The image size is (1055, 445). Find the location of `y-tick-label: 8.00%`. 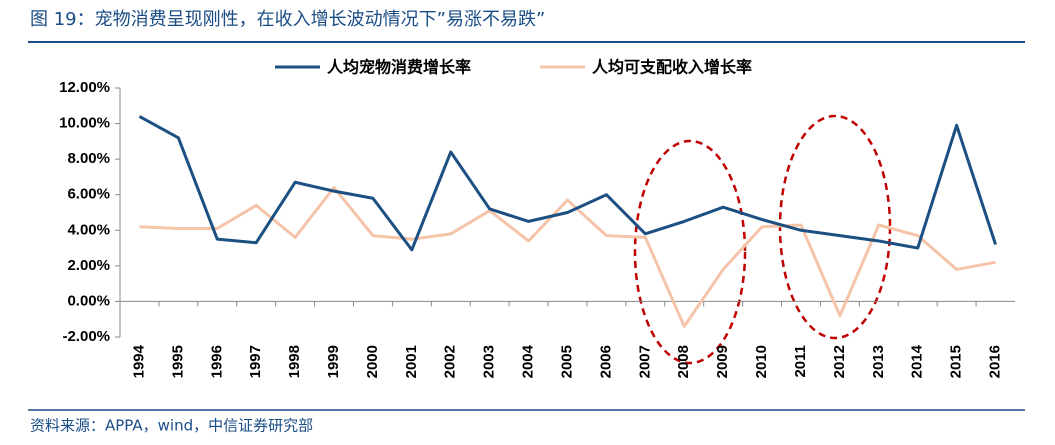

y-tick-label: 8.00% is located at coordinates (88, 158).